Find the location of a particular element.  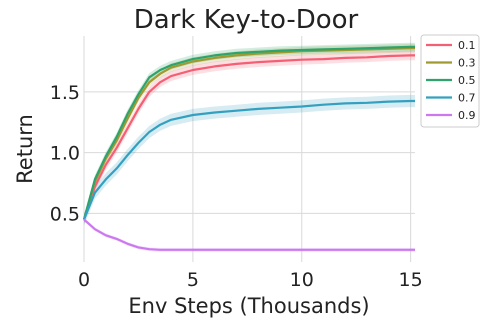

x-tick-label: 5 is located at coordinates (193, 280).